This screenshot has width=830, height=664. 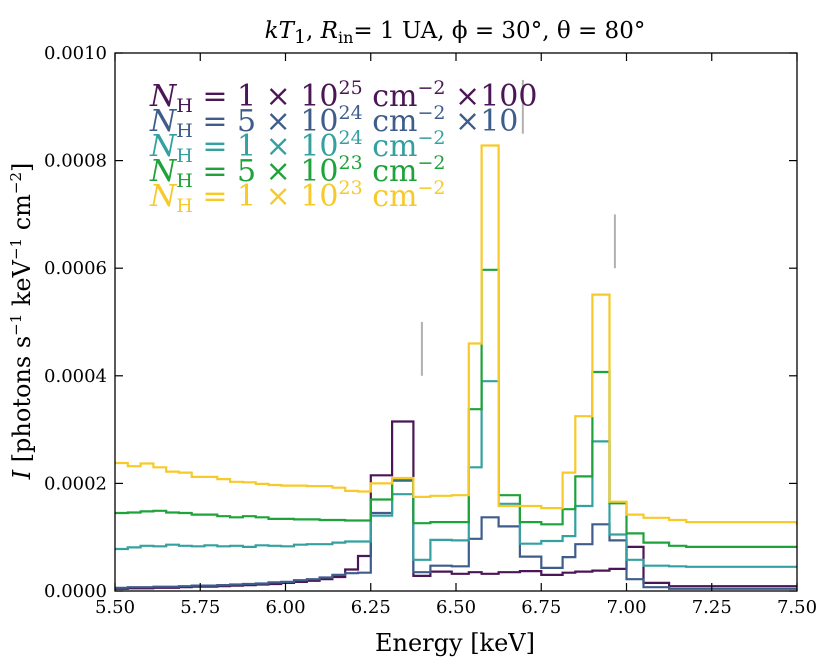 What do you see at coordinates (797, 607) in the screenshot?
I see `x-tick-label: 7.50` at bounding box center [797, 607].